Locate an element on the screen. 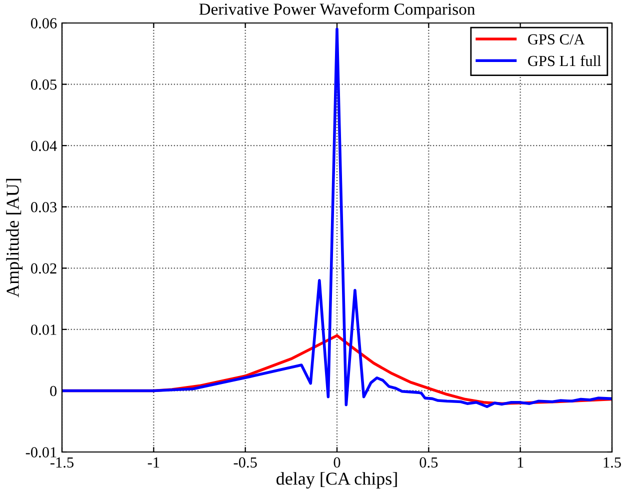 This screenshot has height=502, width=627. y-tick-label: 0.05 is located at coordinates (43, 84).